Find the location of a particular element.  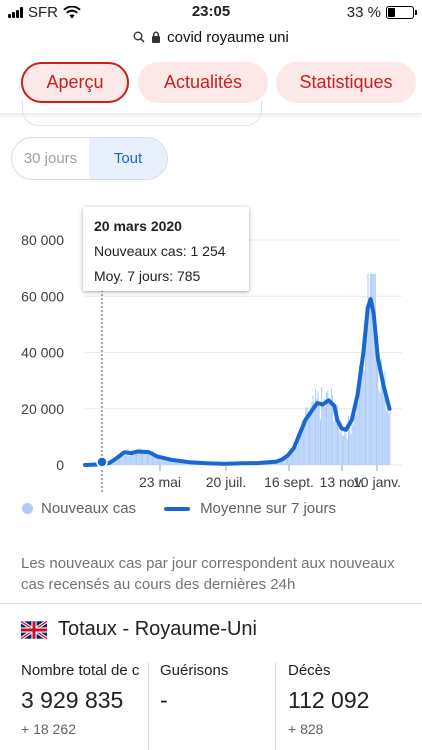

total-cases-delta: + 18 262 is located at coordinates (48, 729).